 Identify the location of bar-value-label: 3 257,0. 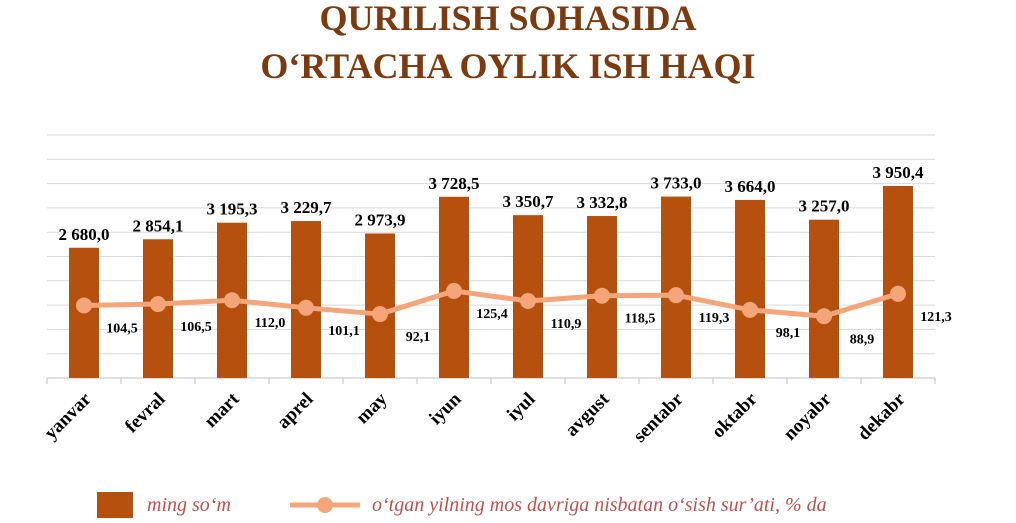
(824, 206).